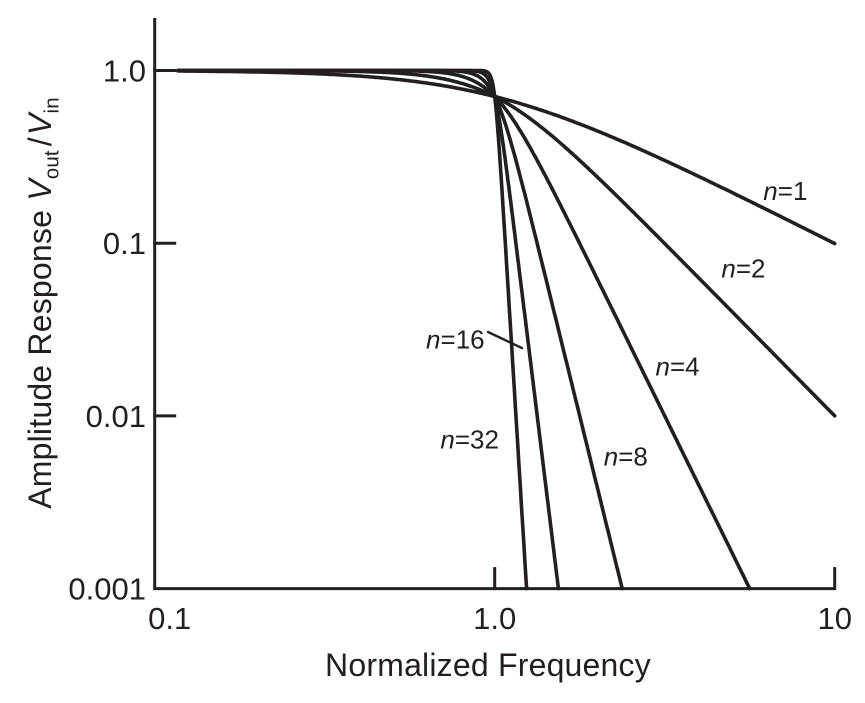 Image resolution: width=865 pixels, height=703 pixels. Describe the element at coordinates (488, 665) in the screenshot. I see `x-axis-title: Normalized Frequency` at that location.